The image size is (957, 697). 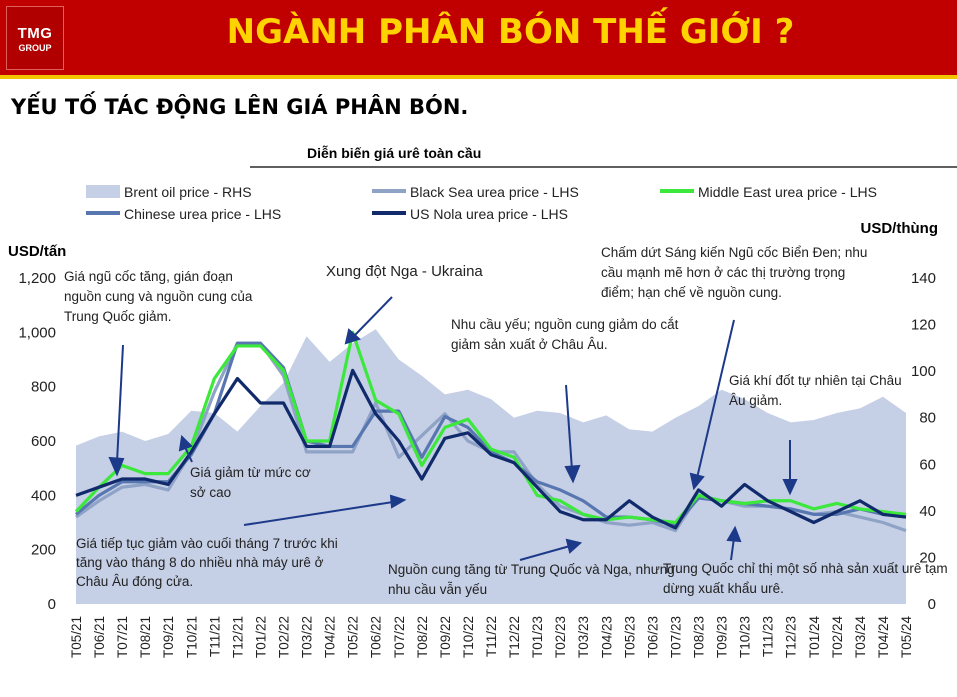 What do you see at coordinates (629, 637) in the screenshot?
I see `x-tick-label: T05/23` at bounding box center [629, 637].